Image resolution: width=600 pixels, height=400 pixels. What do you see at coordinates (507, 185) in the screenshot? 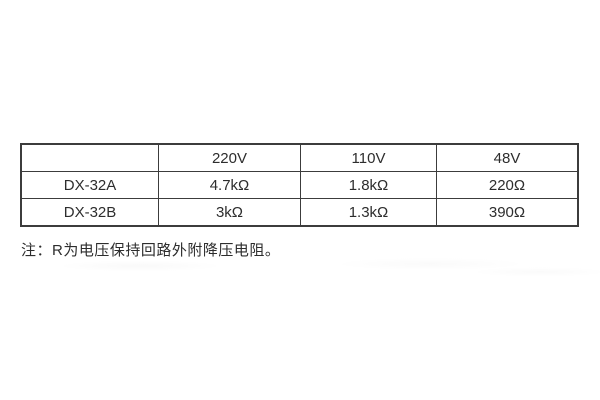
I see `resistance-value: 220Ω` at bounding box center [507, 185].